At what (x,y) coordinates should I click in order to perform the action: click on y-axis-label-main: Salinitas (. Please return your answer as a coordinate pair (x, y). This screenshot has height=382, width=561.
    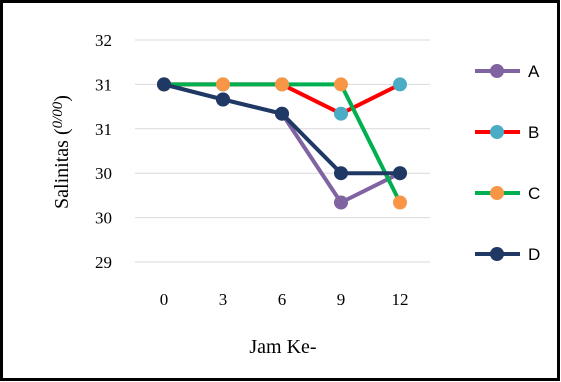
    Looking at the image, I should click on (62, 168).